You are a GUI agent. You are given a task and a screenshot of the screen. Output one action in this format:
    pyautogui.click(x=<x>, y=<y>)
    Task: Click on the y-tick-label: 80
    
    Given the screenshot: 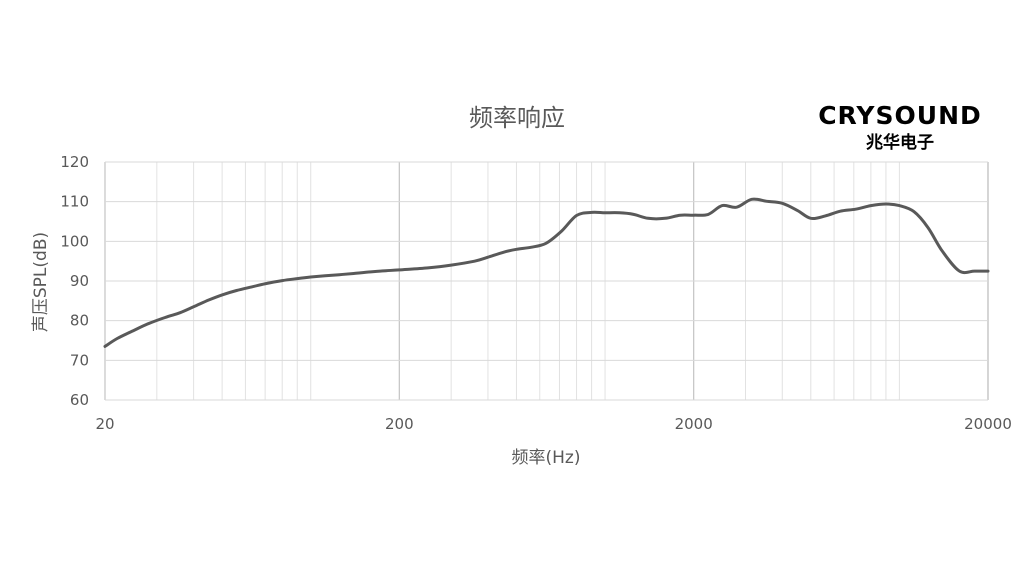 What is the action you would take?
    pyautogui.click(x=79, y=321)
    